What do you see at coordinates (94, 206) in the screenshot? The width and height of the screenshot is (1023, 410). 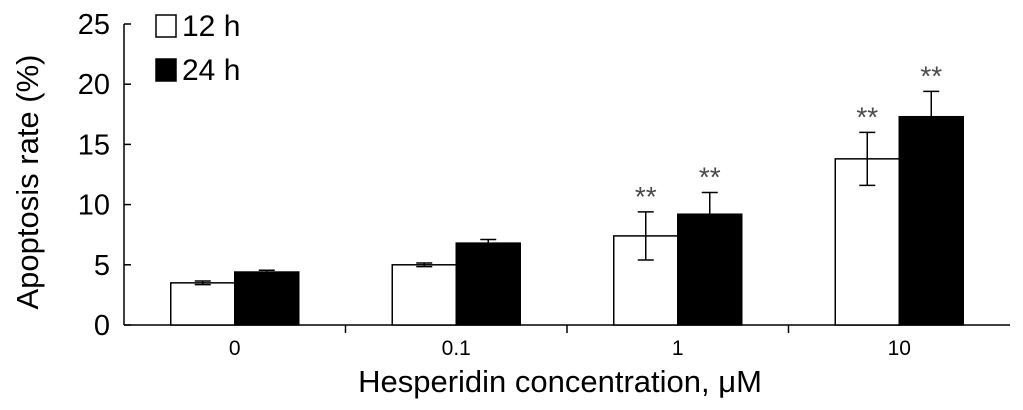 I see `y-tick-label: 10` at bounding box center [94, 206].